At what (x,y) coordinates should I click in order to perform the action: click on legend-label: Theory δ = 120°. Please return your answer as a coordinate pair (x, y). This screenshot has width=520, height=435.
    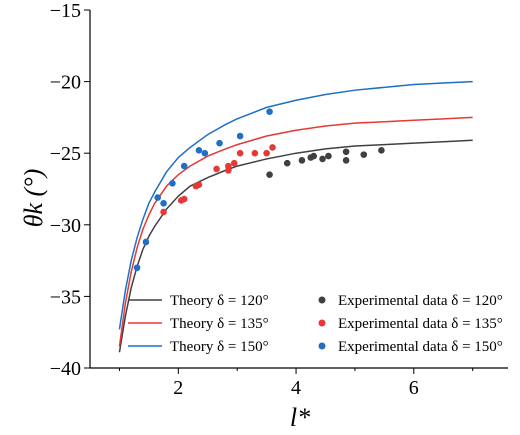
    Looking at the image, I should click on (219, 301).